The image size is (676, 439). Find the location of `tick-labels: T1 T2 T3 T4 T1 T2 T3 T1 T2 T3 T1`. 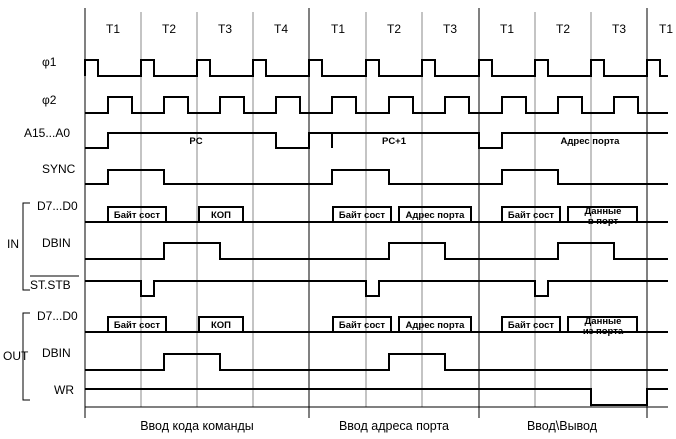

tick-labels: T1 T2 T3 T4 T1 T2 T3 T1 T2 T3 T1 is located at coordinates (389, 29).